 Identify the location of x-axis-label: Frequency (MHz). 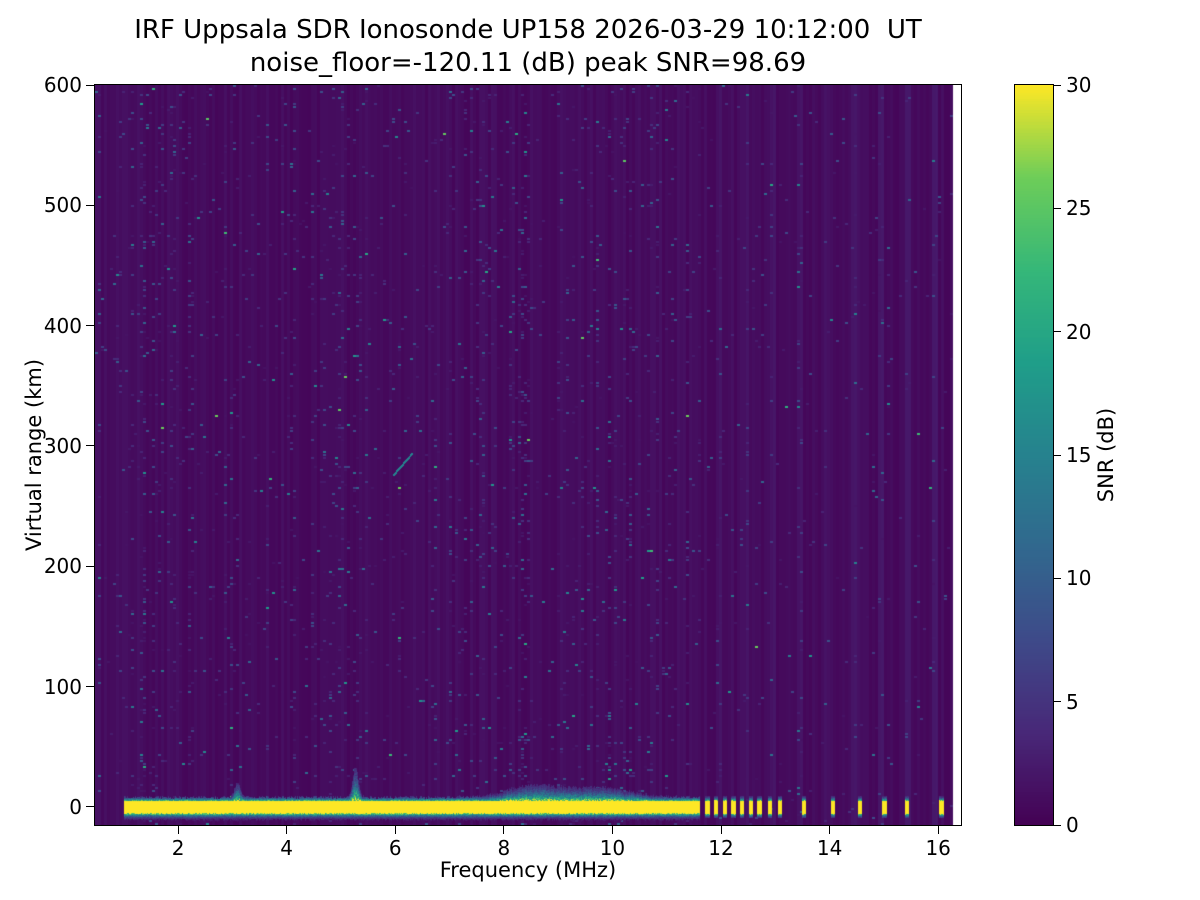
(528, 870).